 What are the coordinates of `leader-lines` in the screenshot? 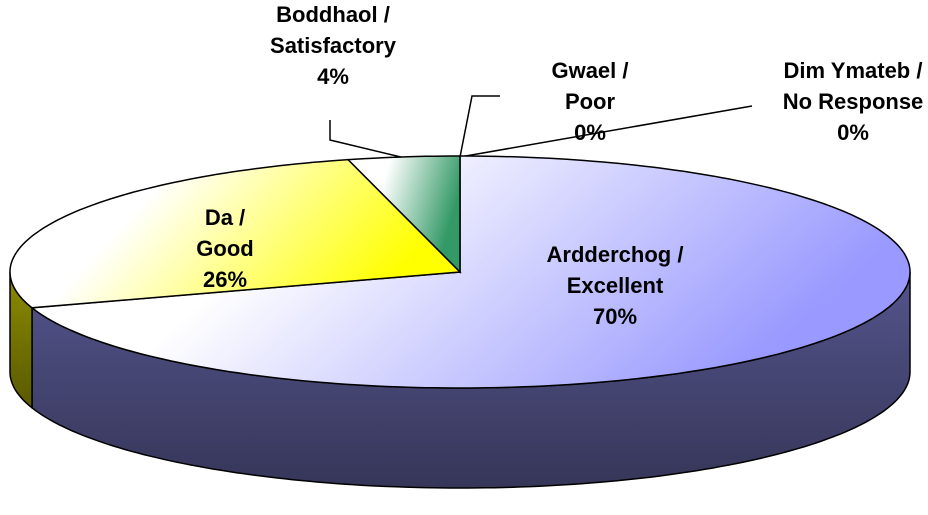 It's located at (541, 127).